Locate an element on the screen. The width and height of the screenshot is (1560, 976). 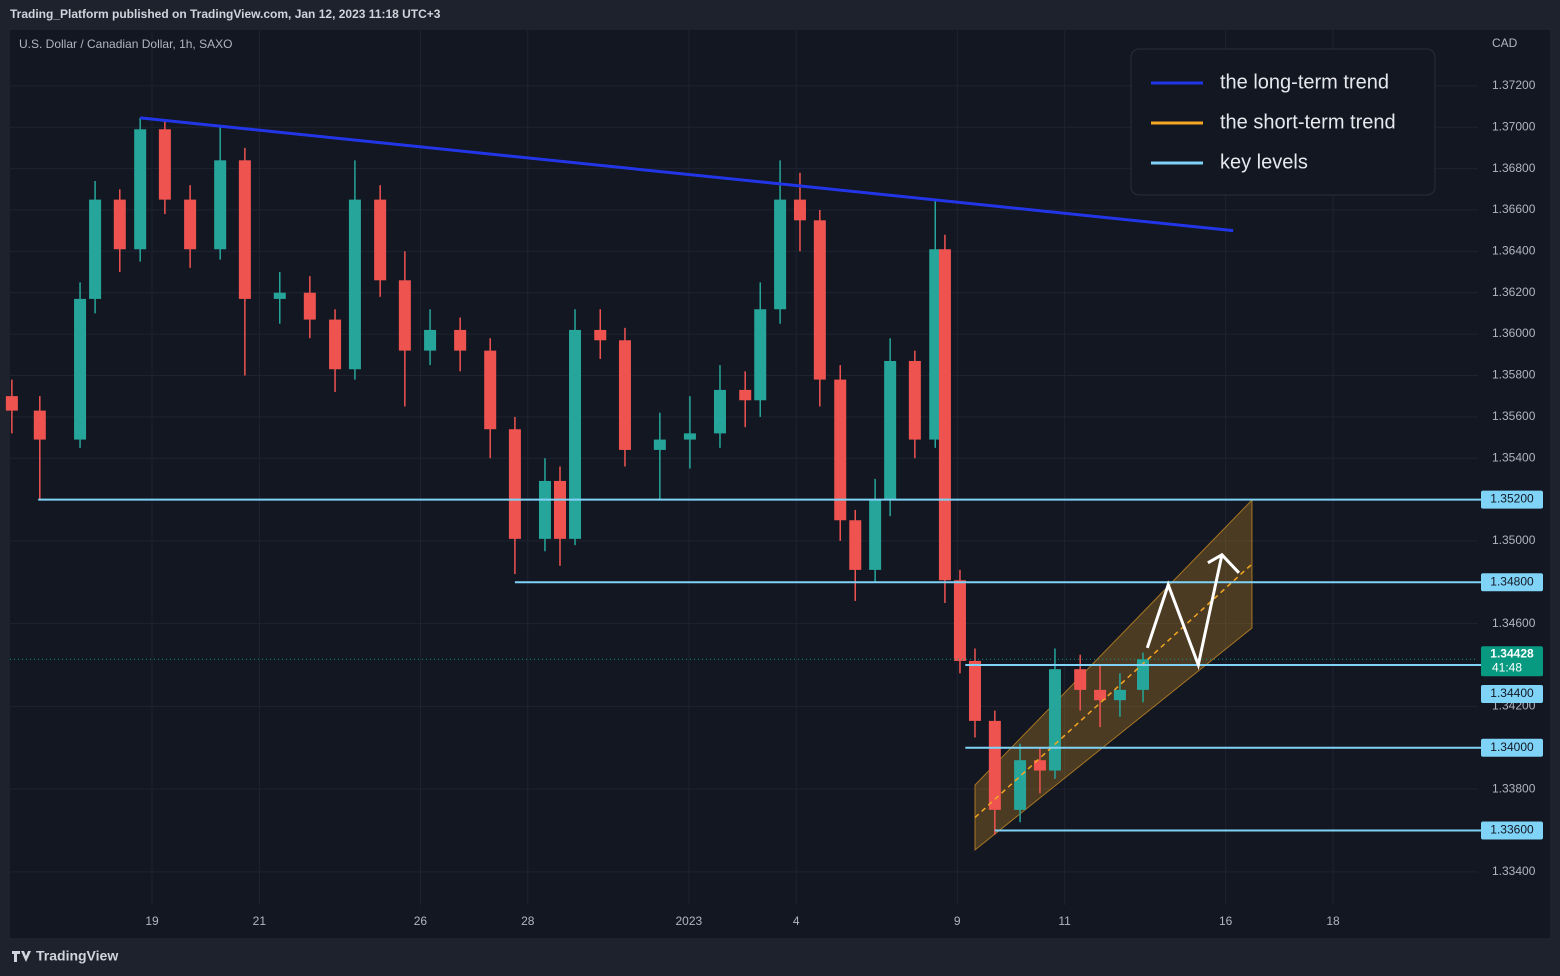
x-tick-label: 2023 is located at coordinates (688, 921).